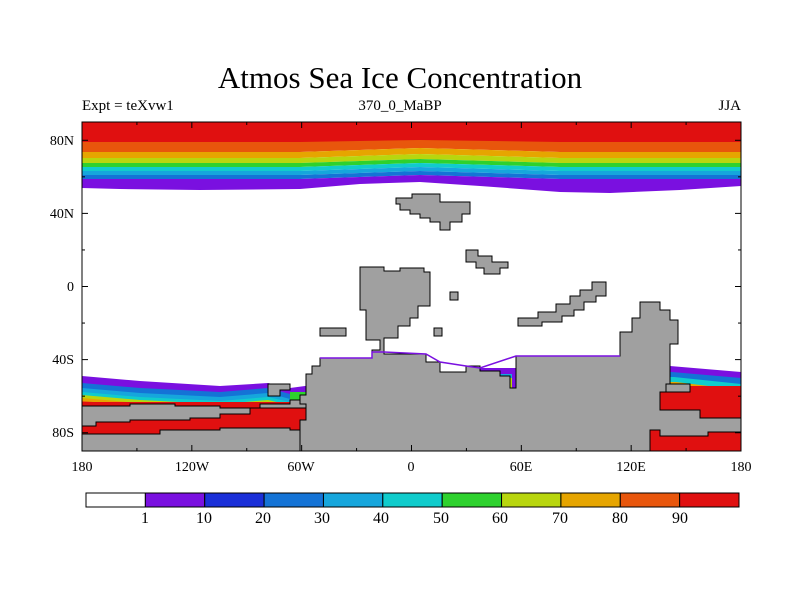 The width and height of the screenshot is (800, 600). I want to click on experiment-label: Expt = teXvw1, so click(128, 106).